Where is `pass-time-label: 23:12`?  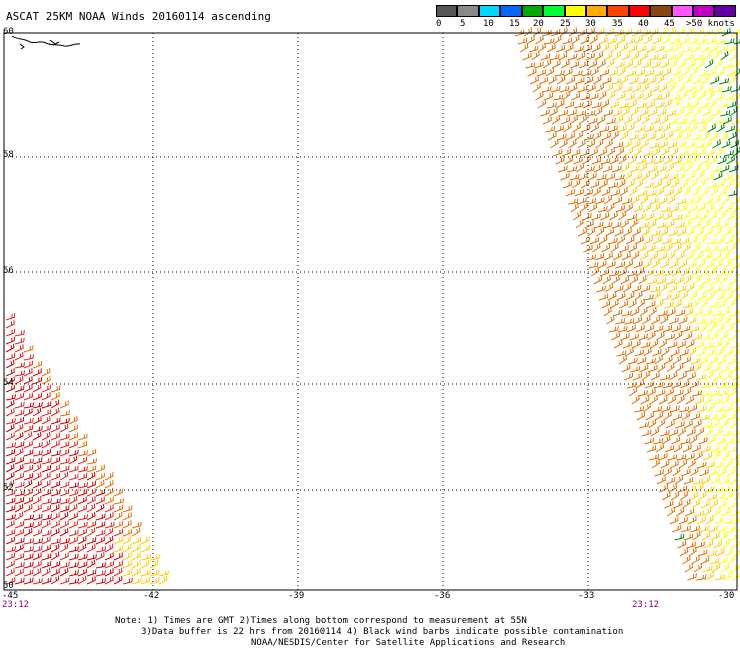
pass-time-label: 23:12 is located at coordinates (646, 605).